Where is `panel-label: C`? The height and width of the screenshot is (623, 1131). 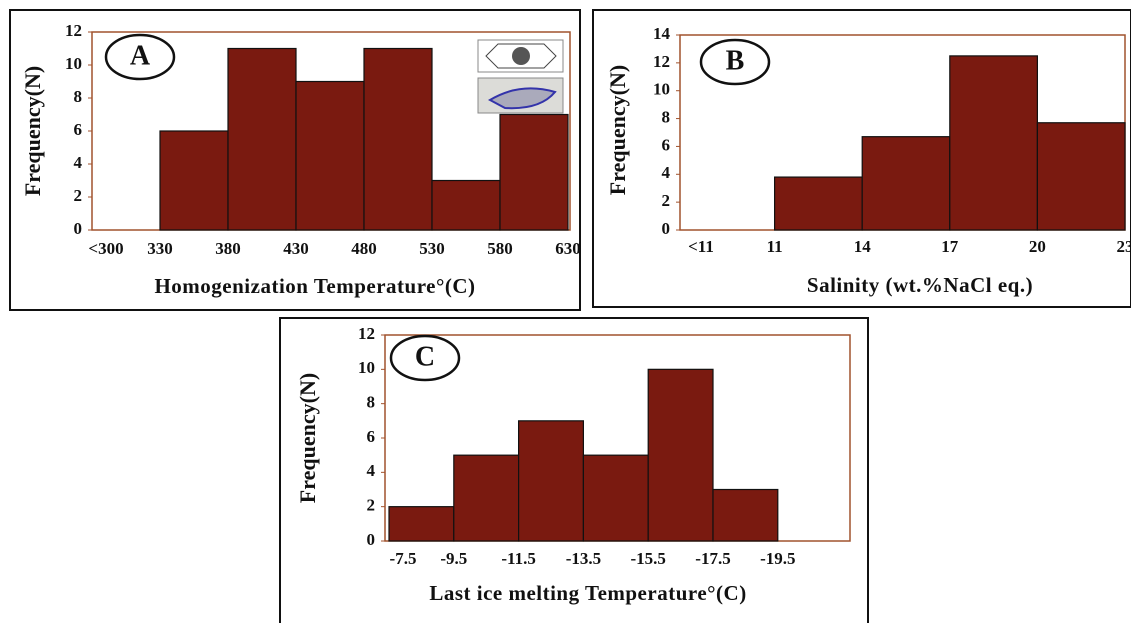
panel-label: C is located at coordinates (425, 356).